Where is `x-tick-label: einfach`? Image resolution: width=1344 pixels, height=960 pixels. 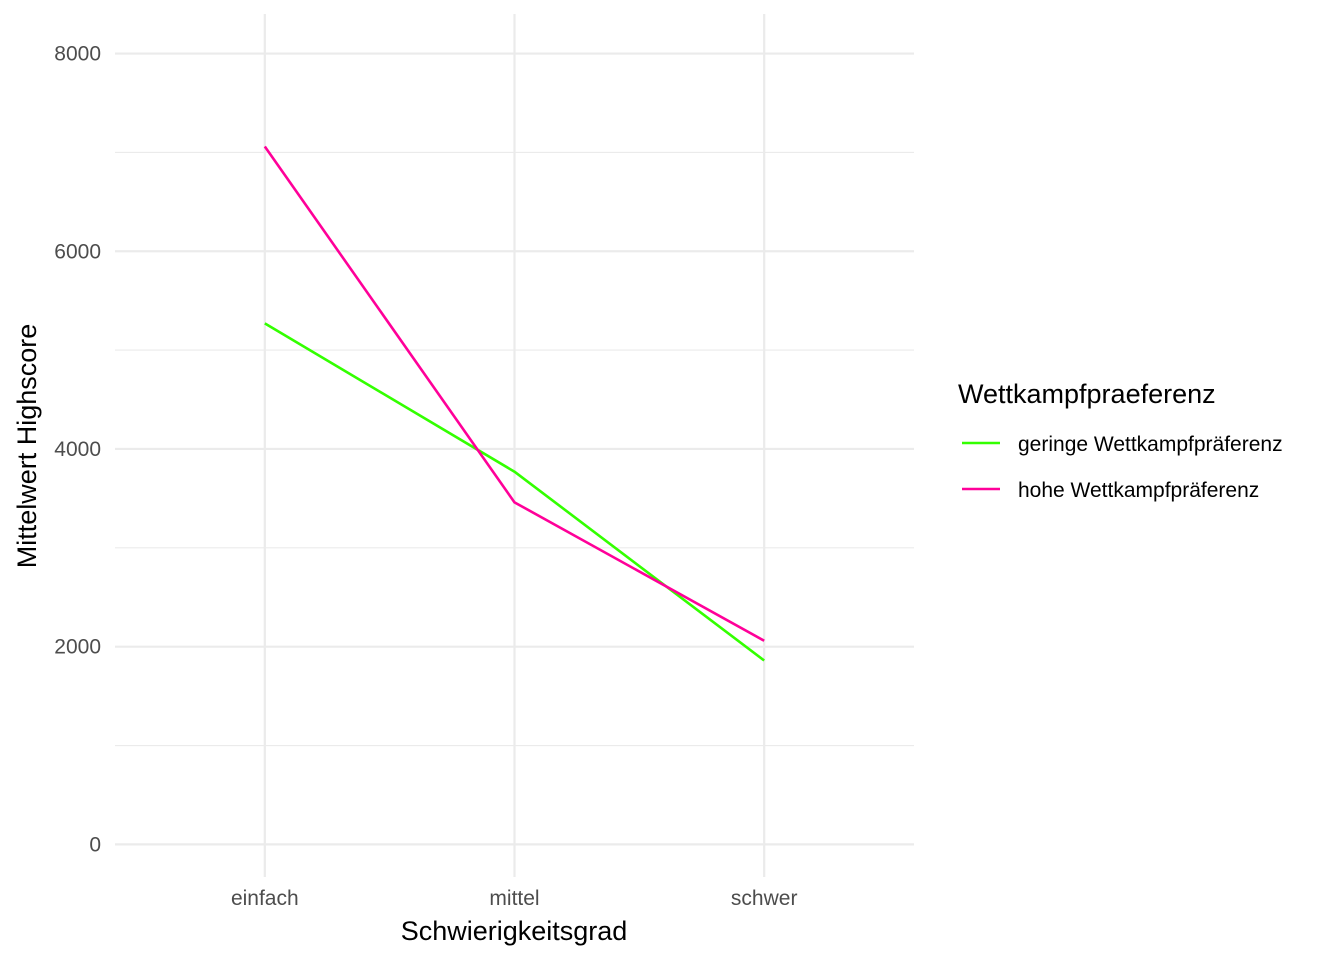 x-tick-label: einfach is located at coordinates (265, 898).